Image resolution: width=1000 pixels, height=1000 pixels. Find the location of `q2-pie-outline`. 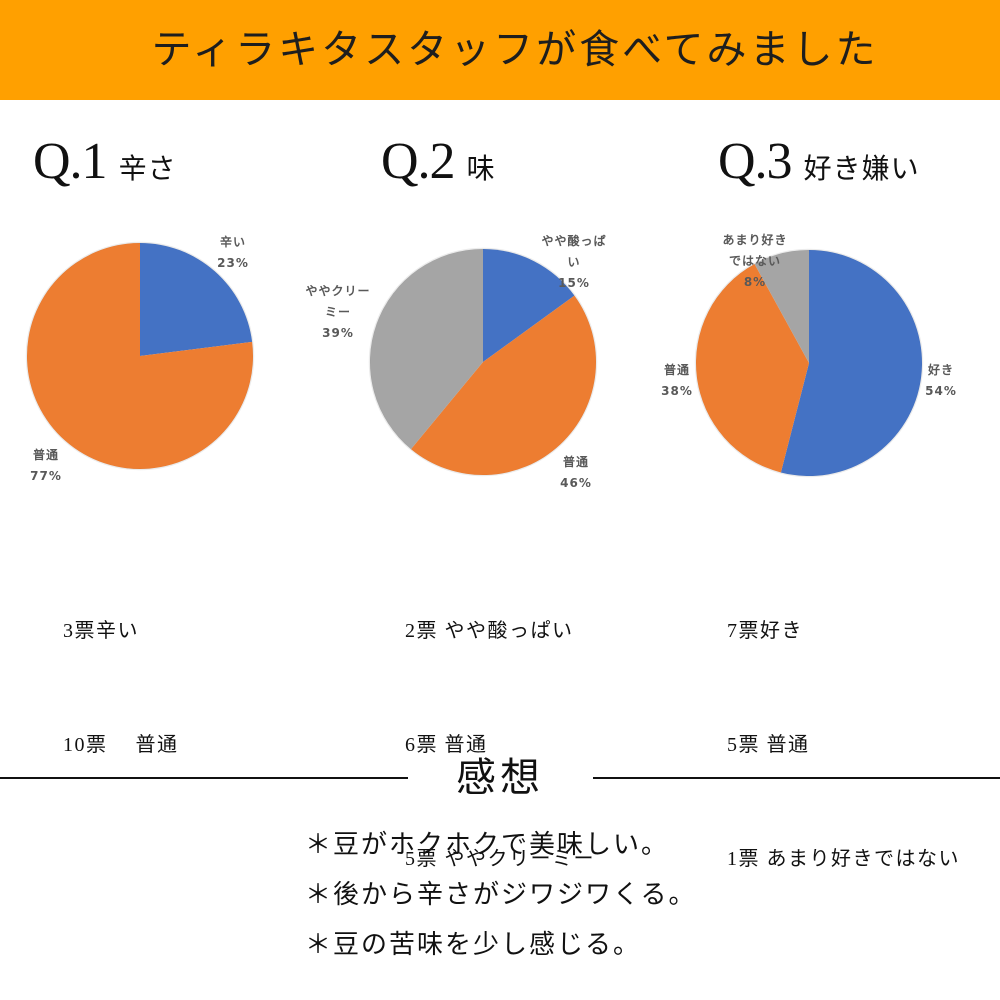

q2-pie-outline is located at coordinates (483, 362).